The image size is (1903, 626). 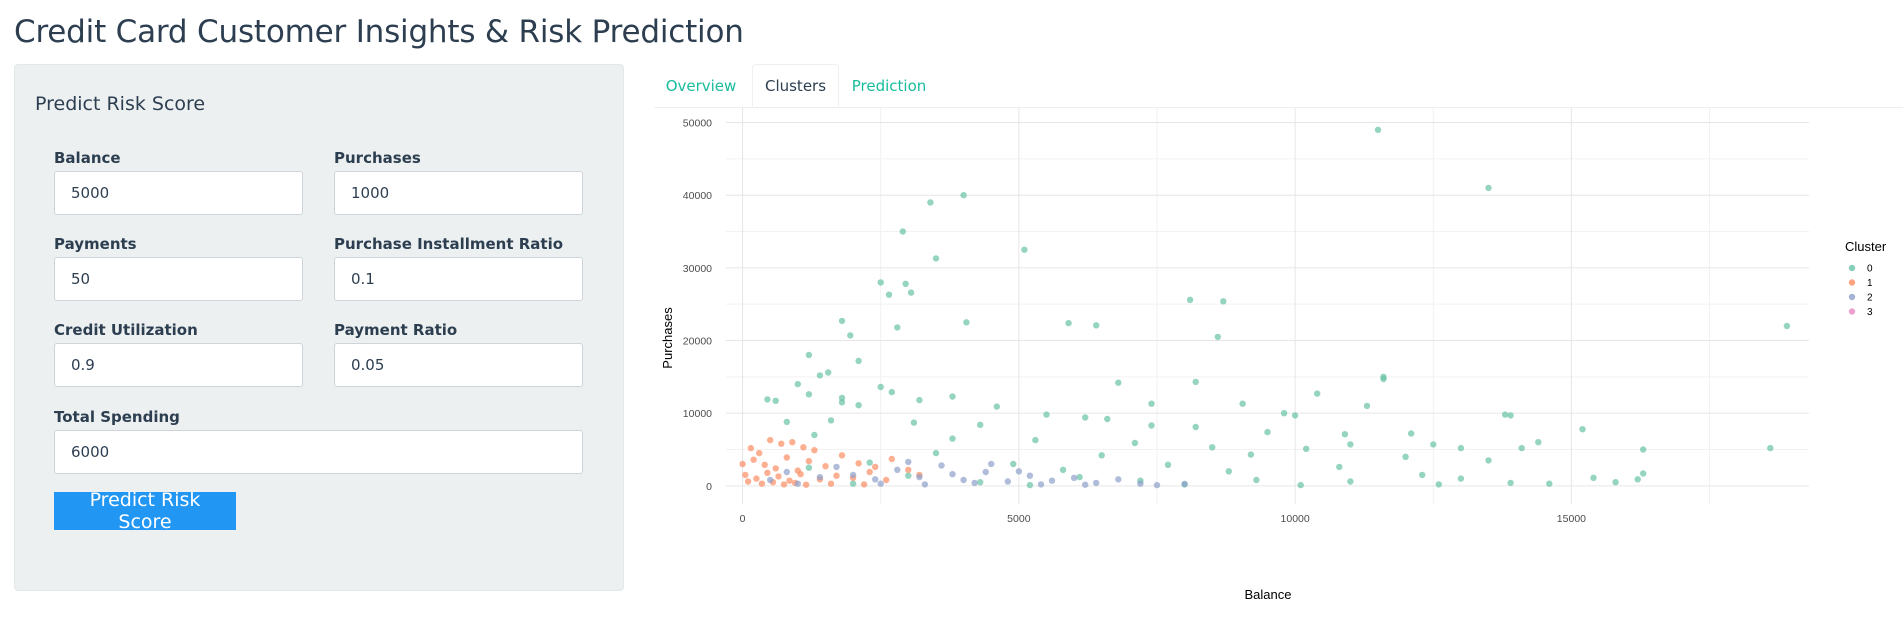 What do you see at coordinates (120, 104) in the screenshot?
I see `sidebar-title: Predict Risk Score` at bounding box center [120, 104].